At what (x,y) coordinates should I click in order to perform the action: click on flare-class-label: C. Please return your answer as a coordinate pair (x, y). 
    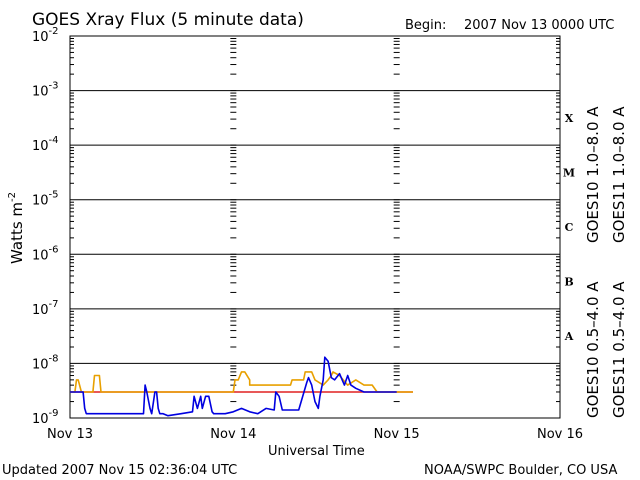
    Looking at the image, I should click on (569, 227).